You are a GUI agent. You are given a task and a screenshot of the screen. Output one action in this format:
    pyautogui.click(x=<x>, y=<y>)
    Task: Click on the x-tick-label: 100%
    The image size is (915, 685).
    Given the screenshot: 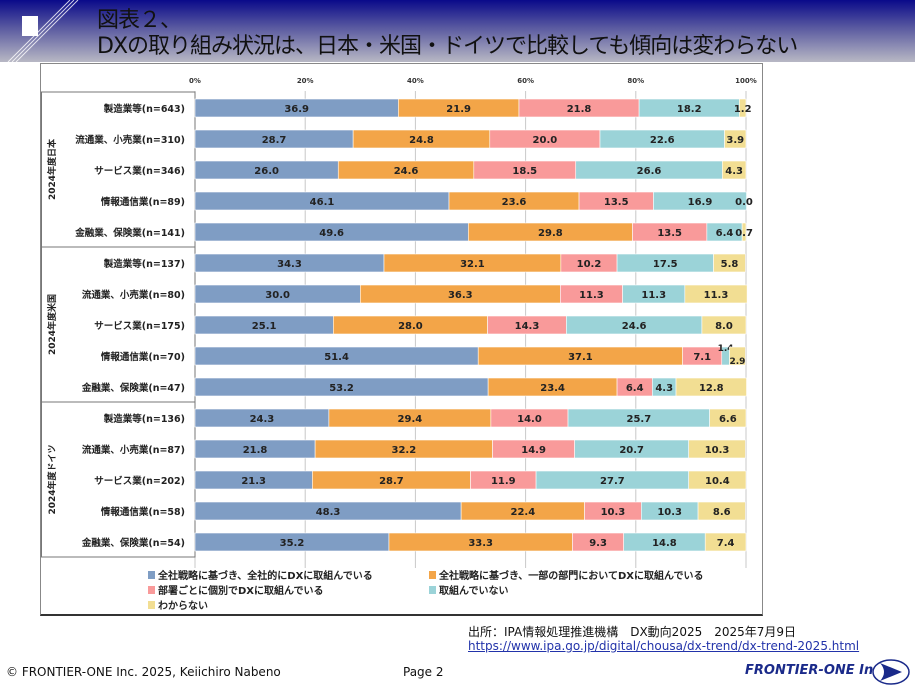 What is the action you would take?
    pyautogui.click(x=746, y=81)
    